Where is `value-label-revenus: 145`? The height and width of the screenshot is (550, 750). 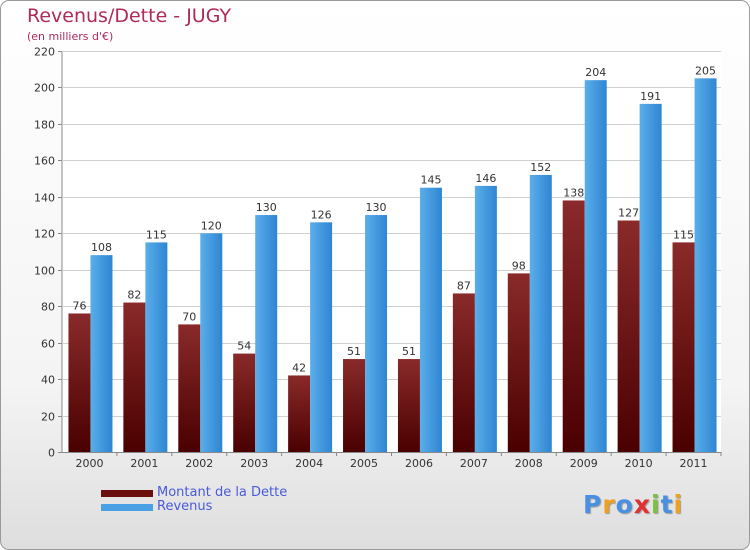
value-label-revenus: 145 is located at coordinates (430, 180).